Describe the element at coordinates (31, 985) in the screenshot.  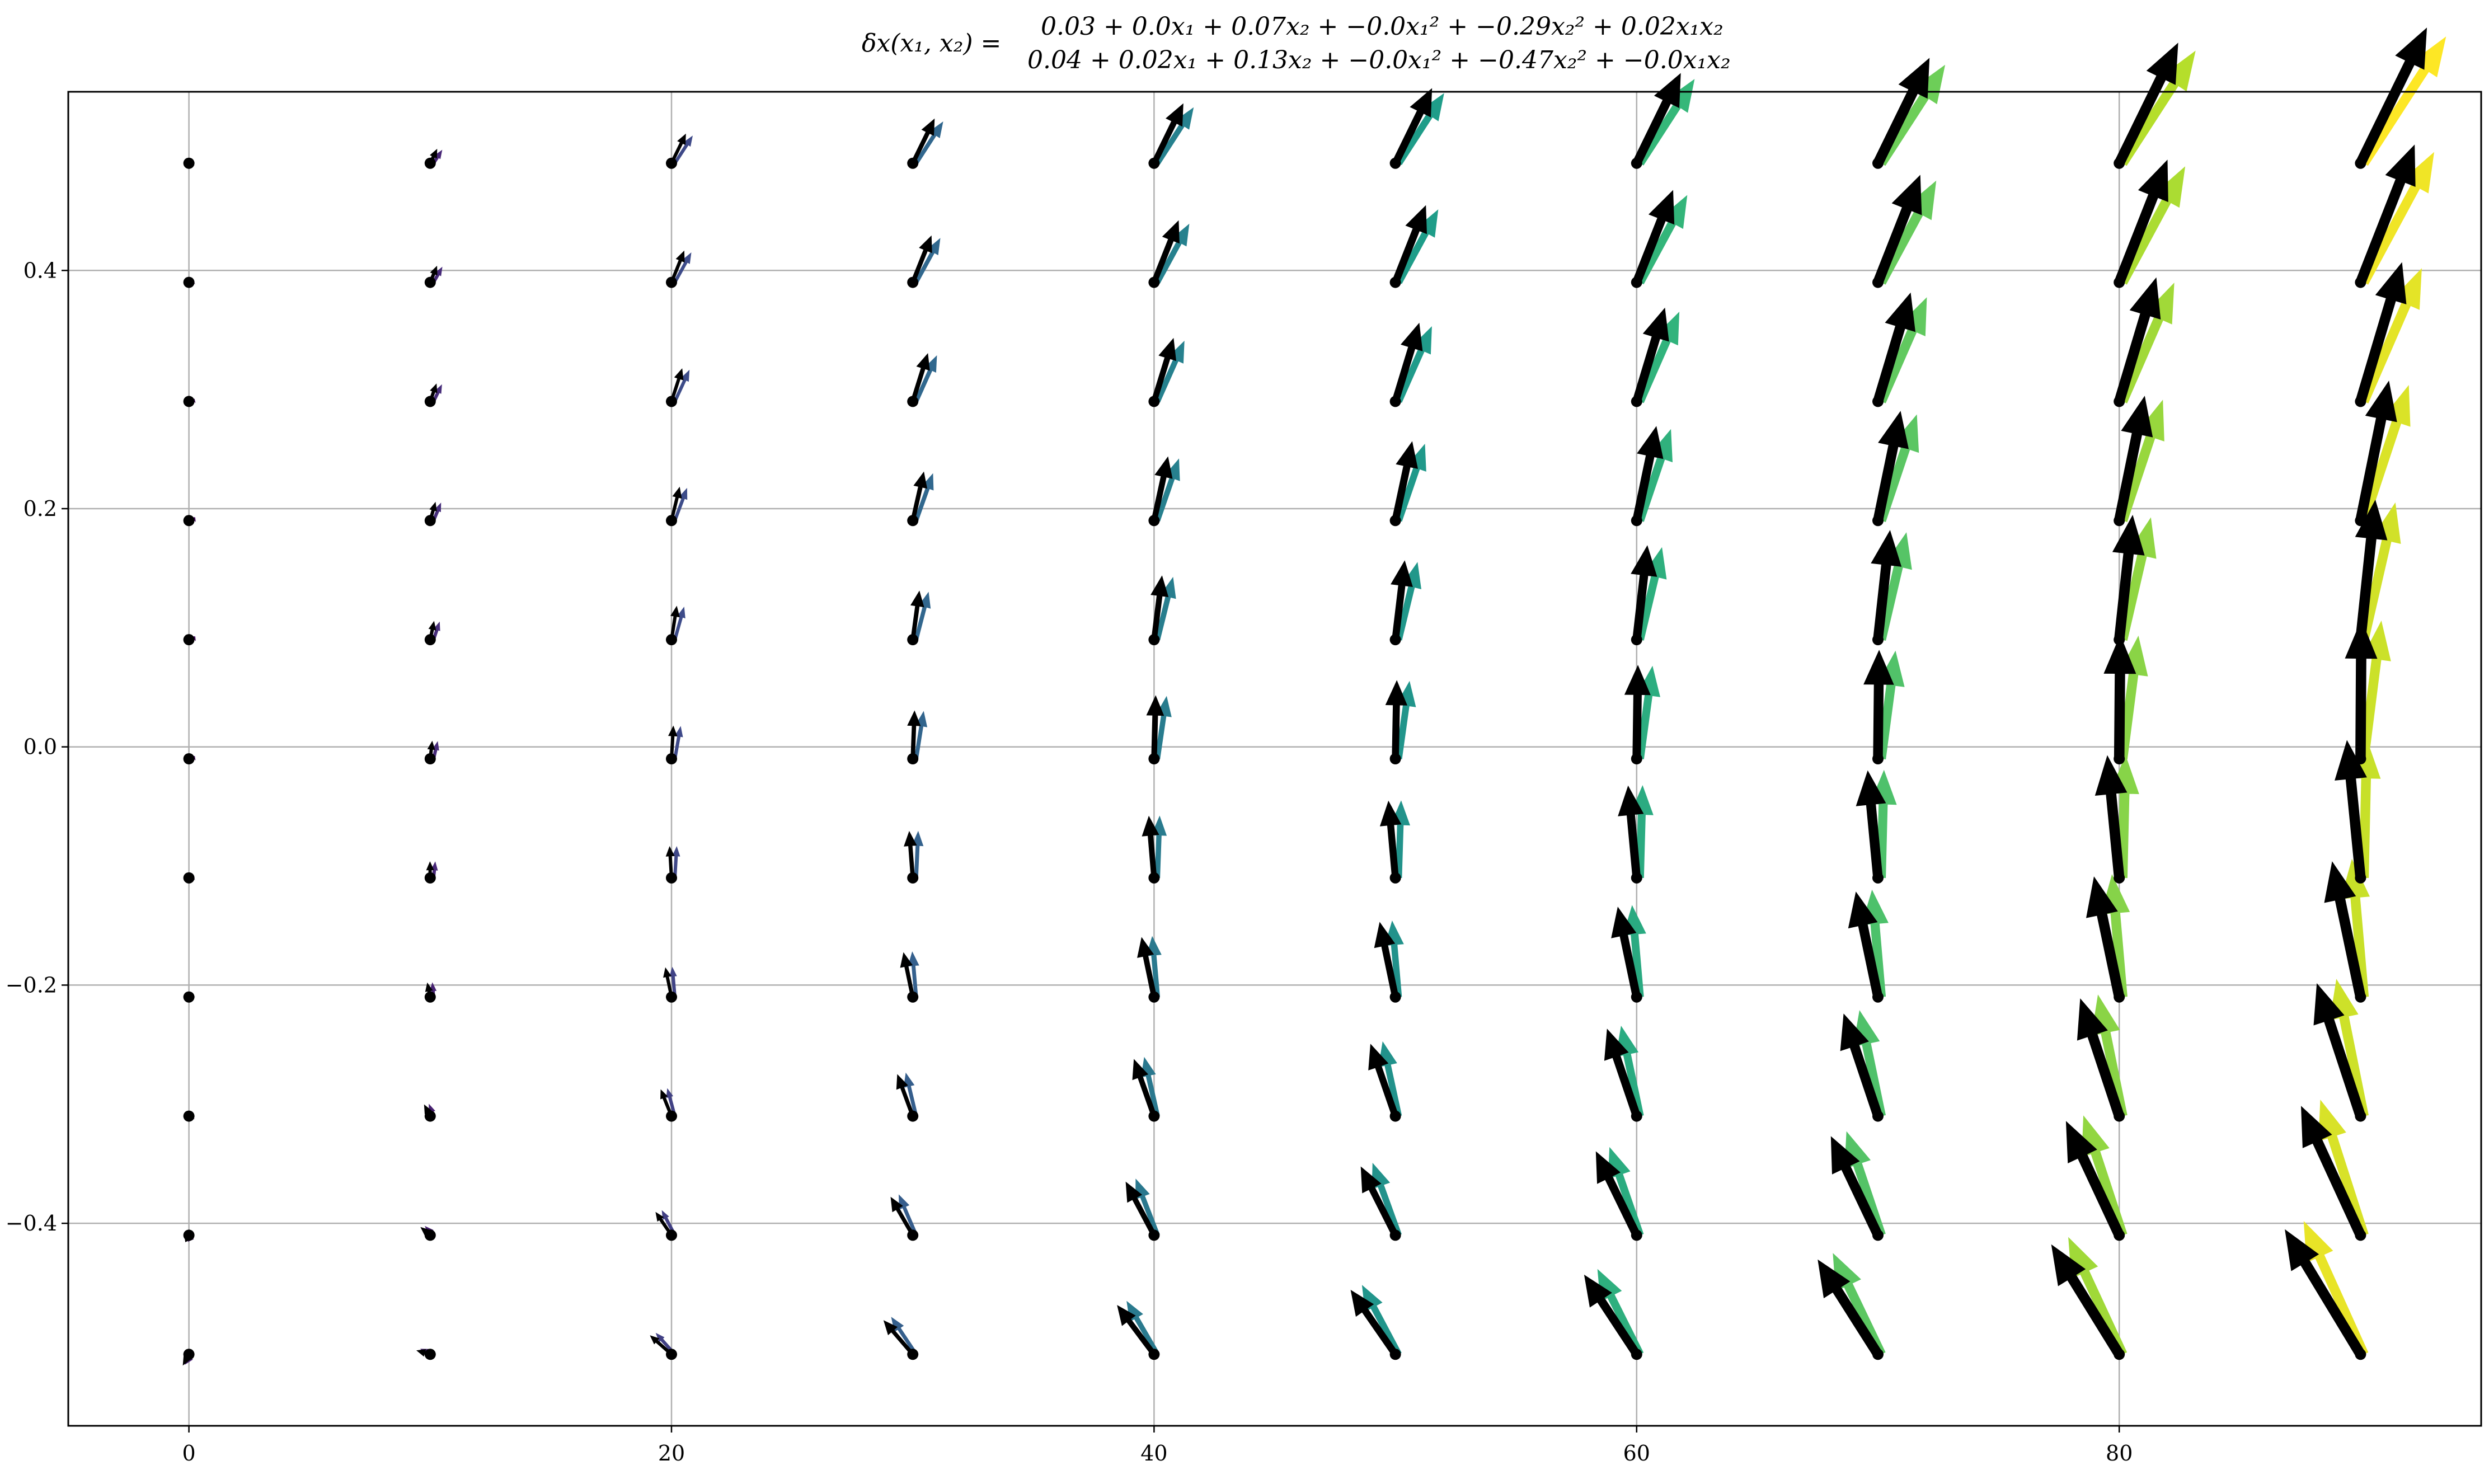
I see `y-tick-label: −0.2` at that location.